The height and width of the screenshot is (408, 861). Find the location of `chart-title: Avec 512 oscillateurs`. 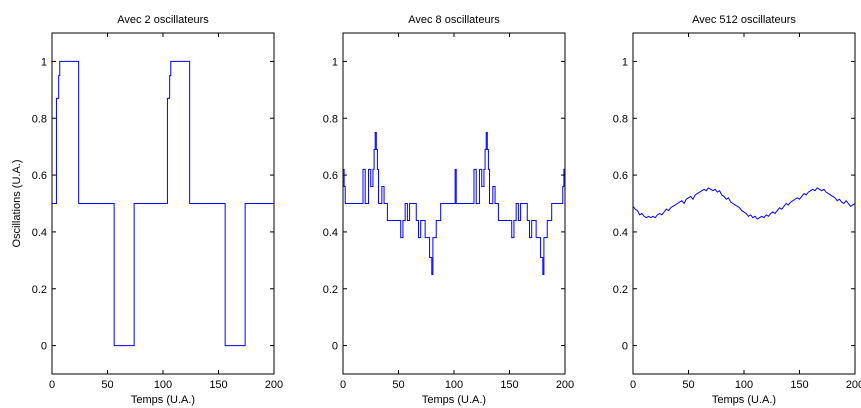

chart-title: Avec 512 oscillateurs is located at coordinates (744, 20).